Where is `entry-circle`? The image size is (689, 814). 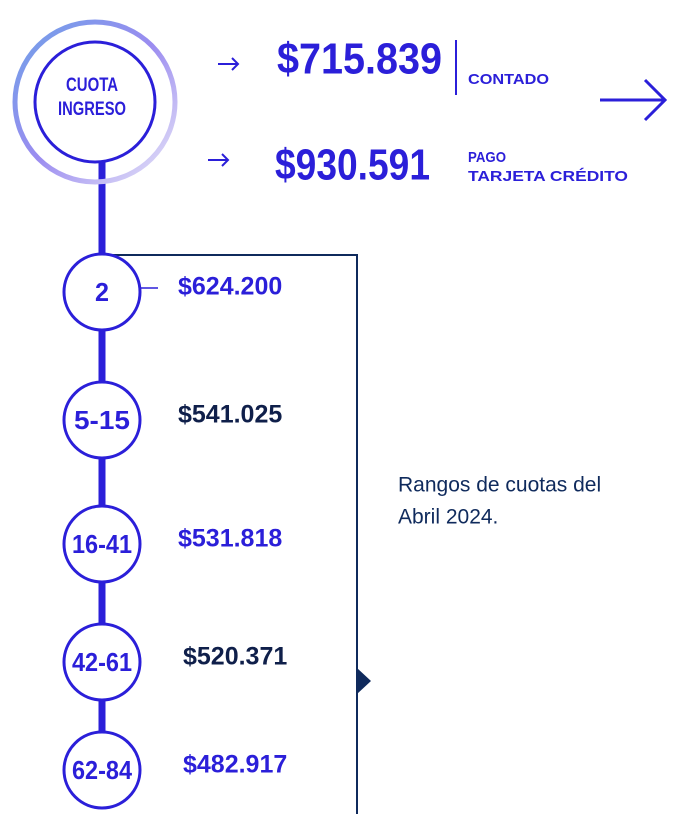 entry-circle is located at coordinates (95, 102).